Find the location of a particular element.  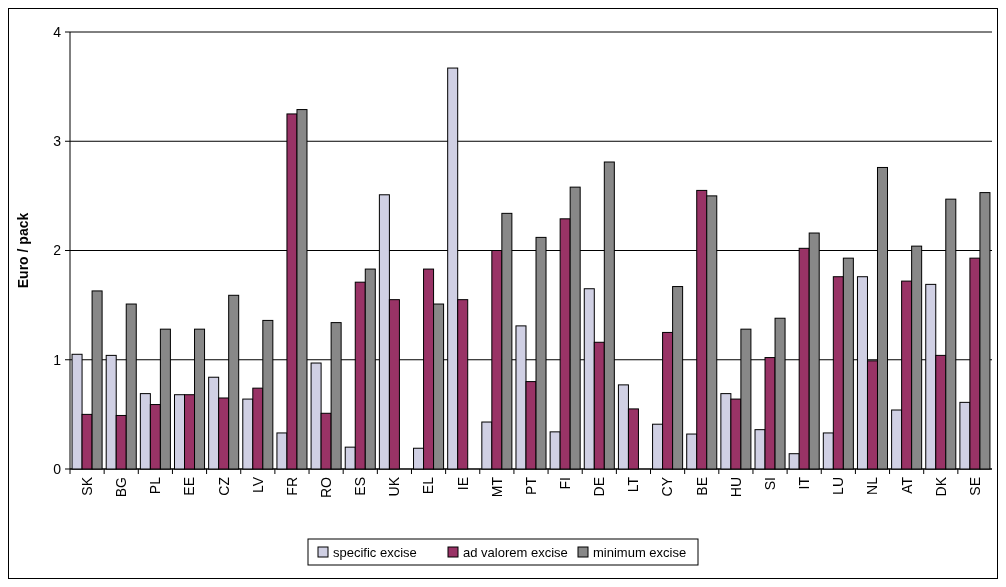

x-tick-label: PT is located at coordinates (530, 485).